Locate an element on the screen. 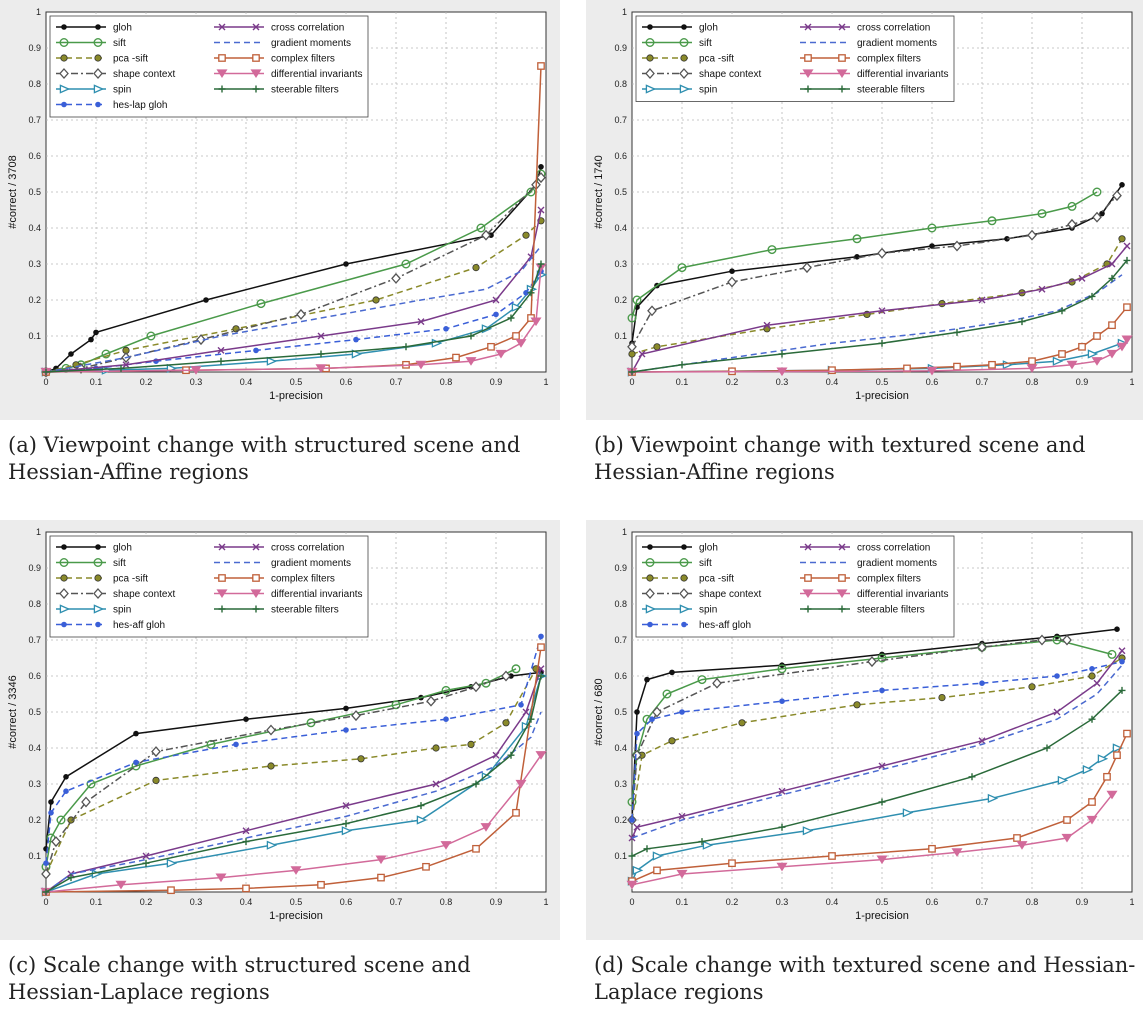  y-tick-label: 0.5 is located at coordinates (34, 712).